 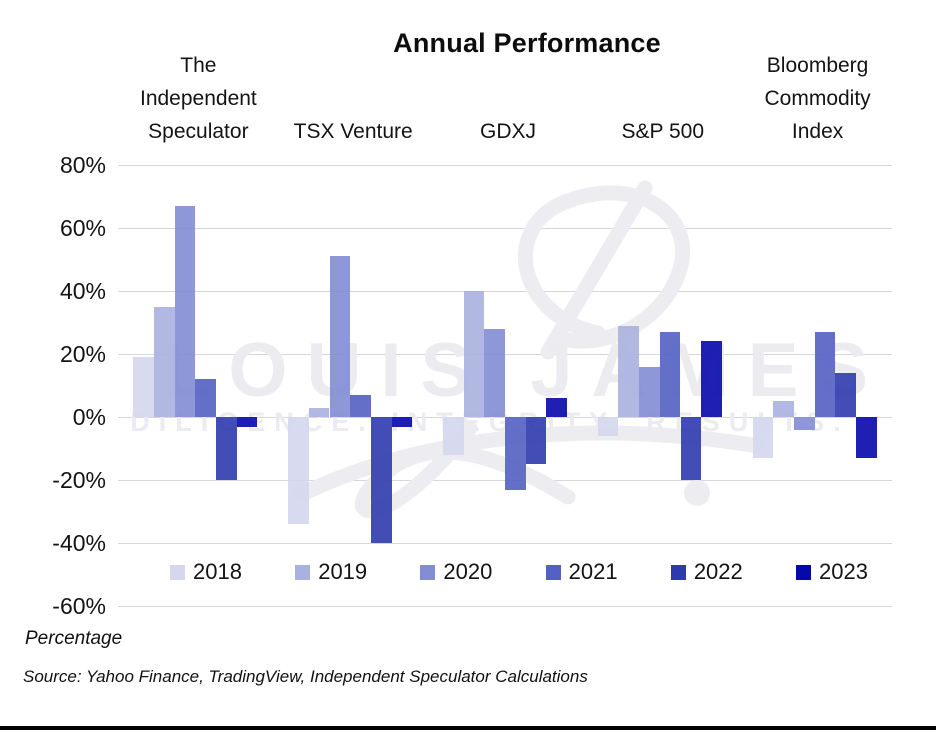 What do you see at coordinates (185, 311) in the screenshot?
I see `bar-2020-group1` at bounding box center [185, 311].